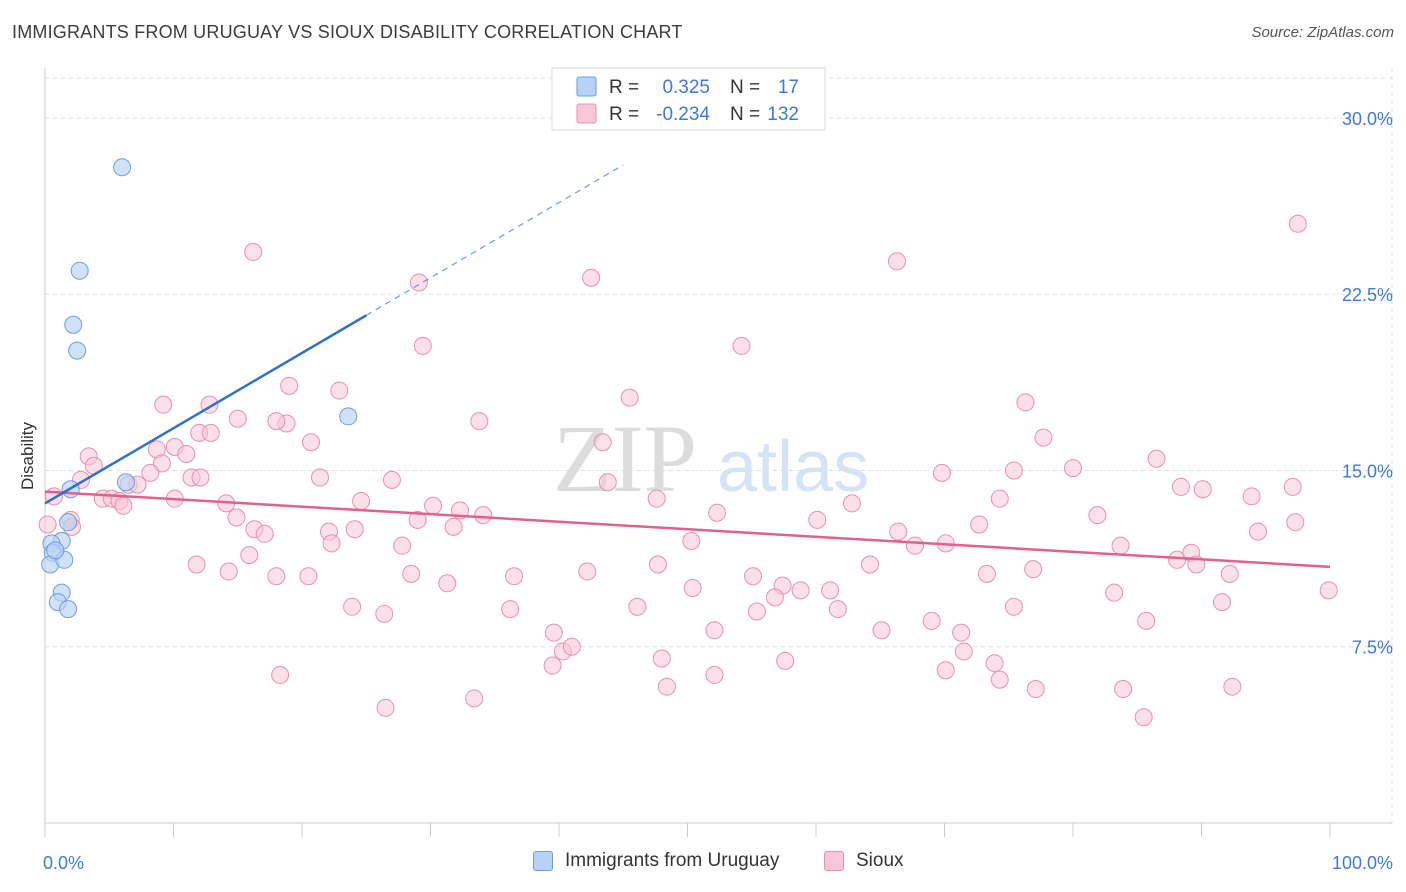 This screenshot has height=892, width=1406. I want to click on y-tick-label-2: 22.5%, so click(1367, 295).